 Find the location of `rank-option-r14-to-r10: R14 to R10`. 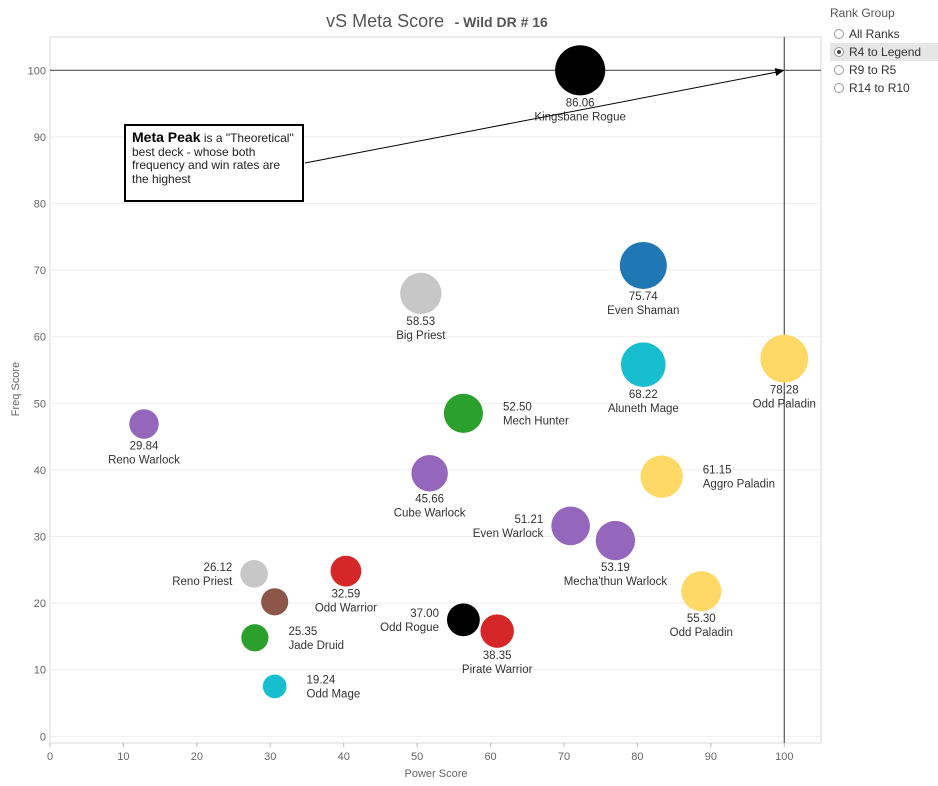

rank-option-r14-to-r10: R14 to R10 is located at coordinates (884, 88).